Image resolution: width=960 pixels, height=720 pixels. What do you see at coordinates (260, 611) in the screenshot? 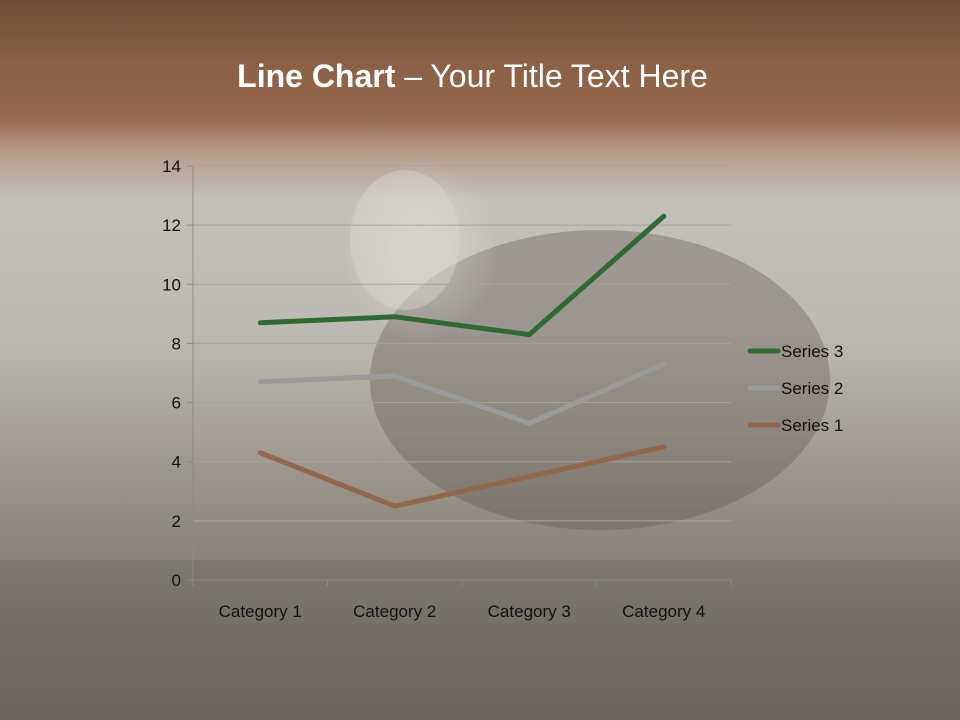
I see `x-tick-label: Category 1` at bounding box center [260, 611].